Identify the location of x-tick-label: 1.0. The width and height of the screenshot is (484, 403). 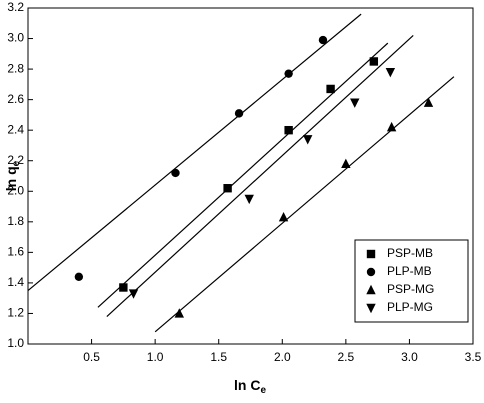
(155, 357).